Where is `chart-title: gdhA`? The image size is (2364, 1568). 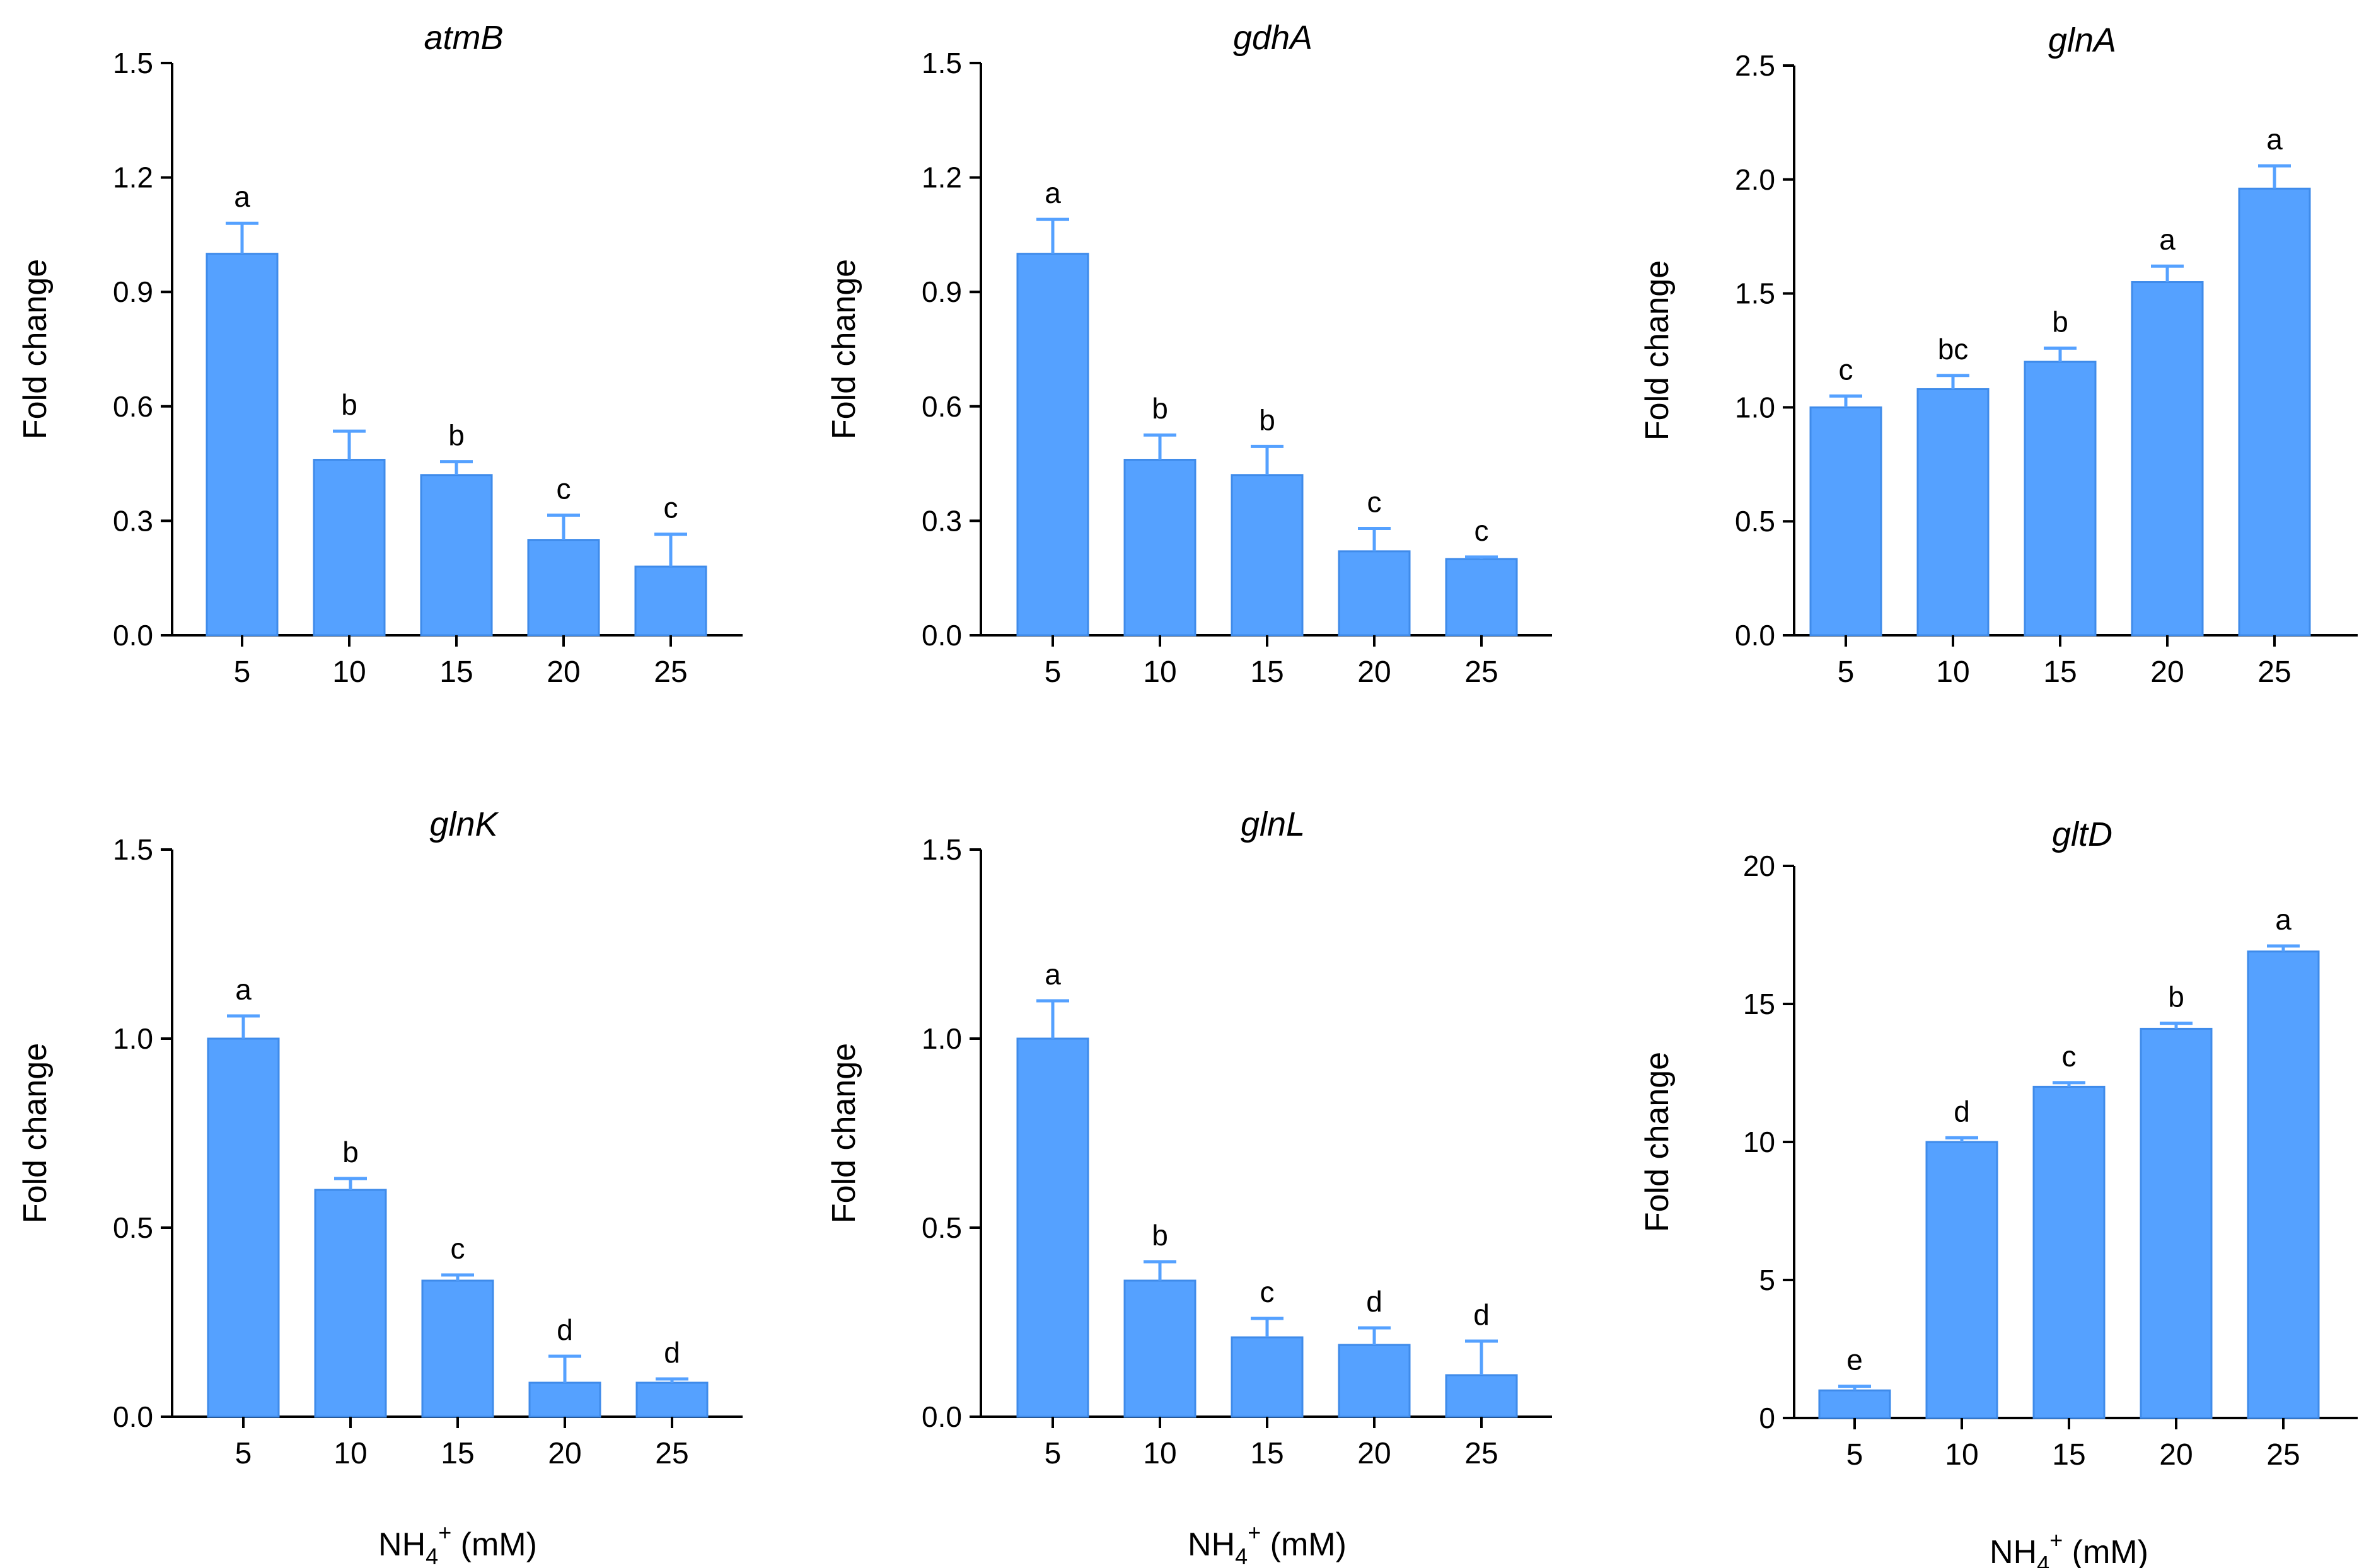 chart-title: gdhA is located at coordinates (1272, 38).